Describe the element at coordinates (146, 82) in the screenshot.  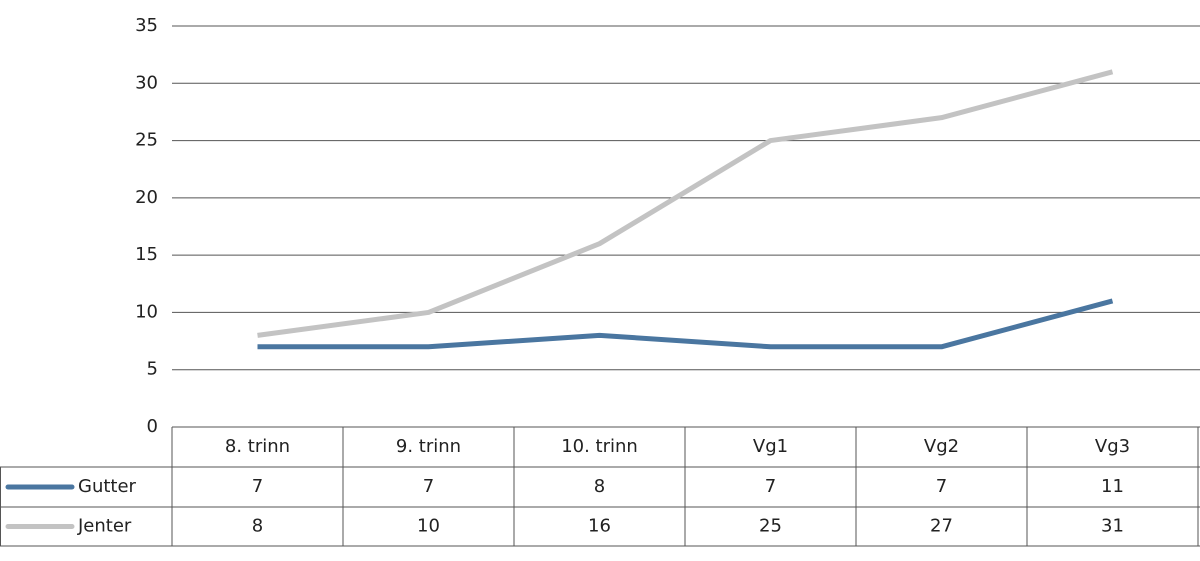
I see `y-tick-label: 30` at that location.